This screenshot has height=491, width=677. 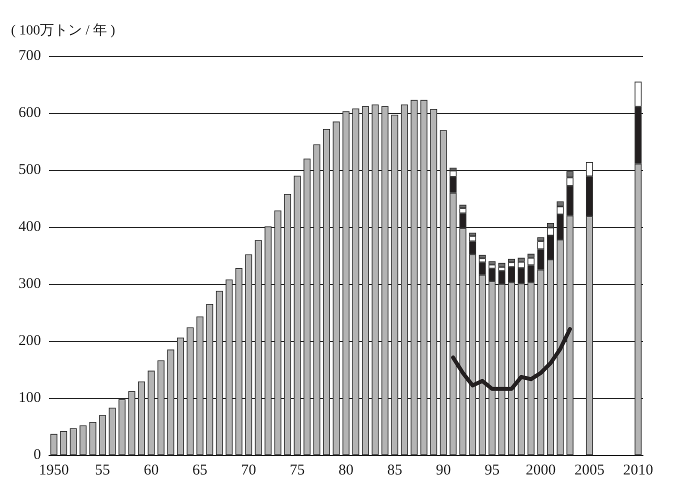 What do you see at coordinates (37, 455) in the screenshot?
I see `y-tick-label: 0` at bounding box center [37, 455].